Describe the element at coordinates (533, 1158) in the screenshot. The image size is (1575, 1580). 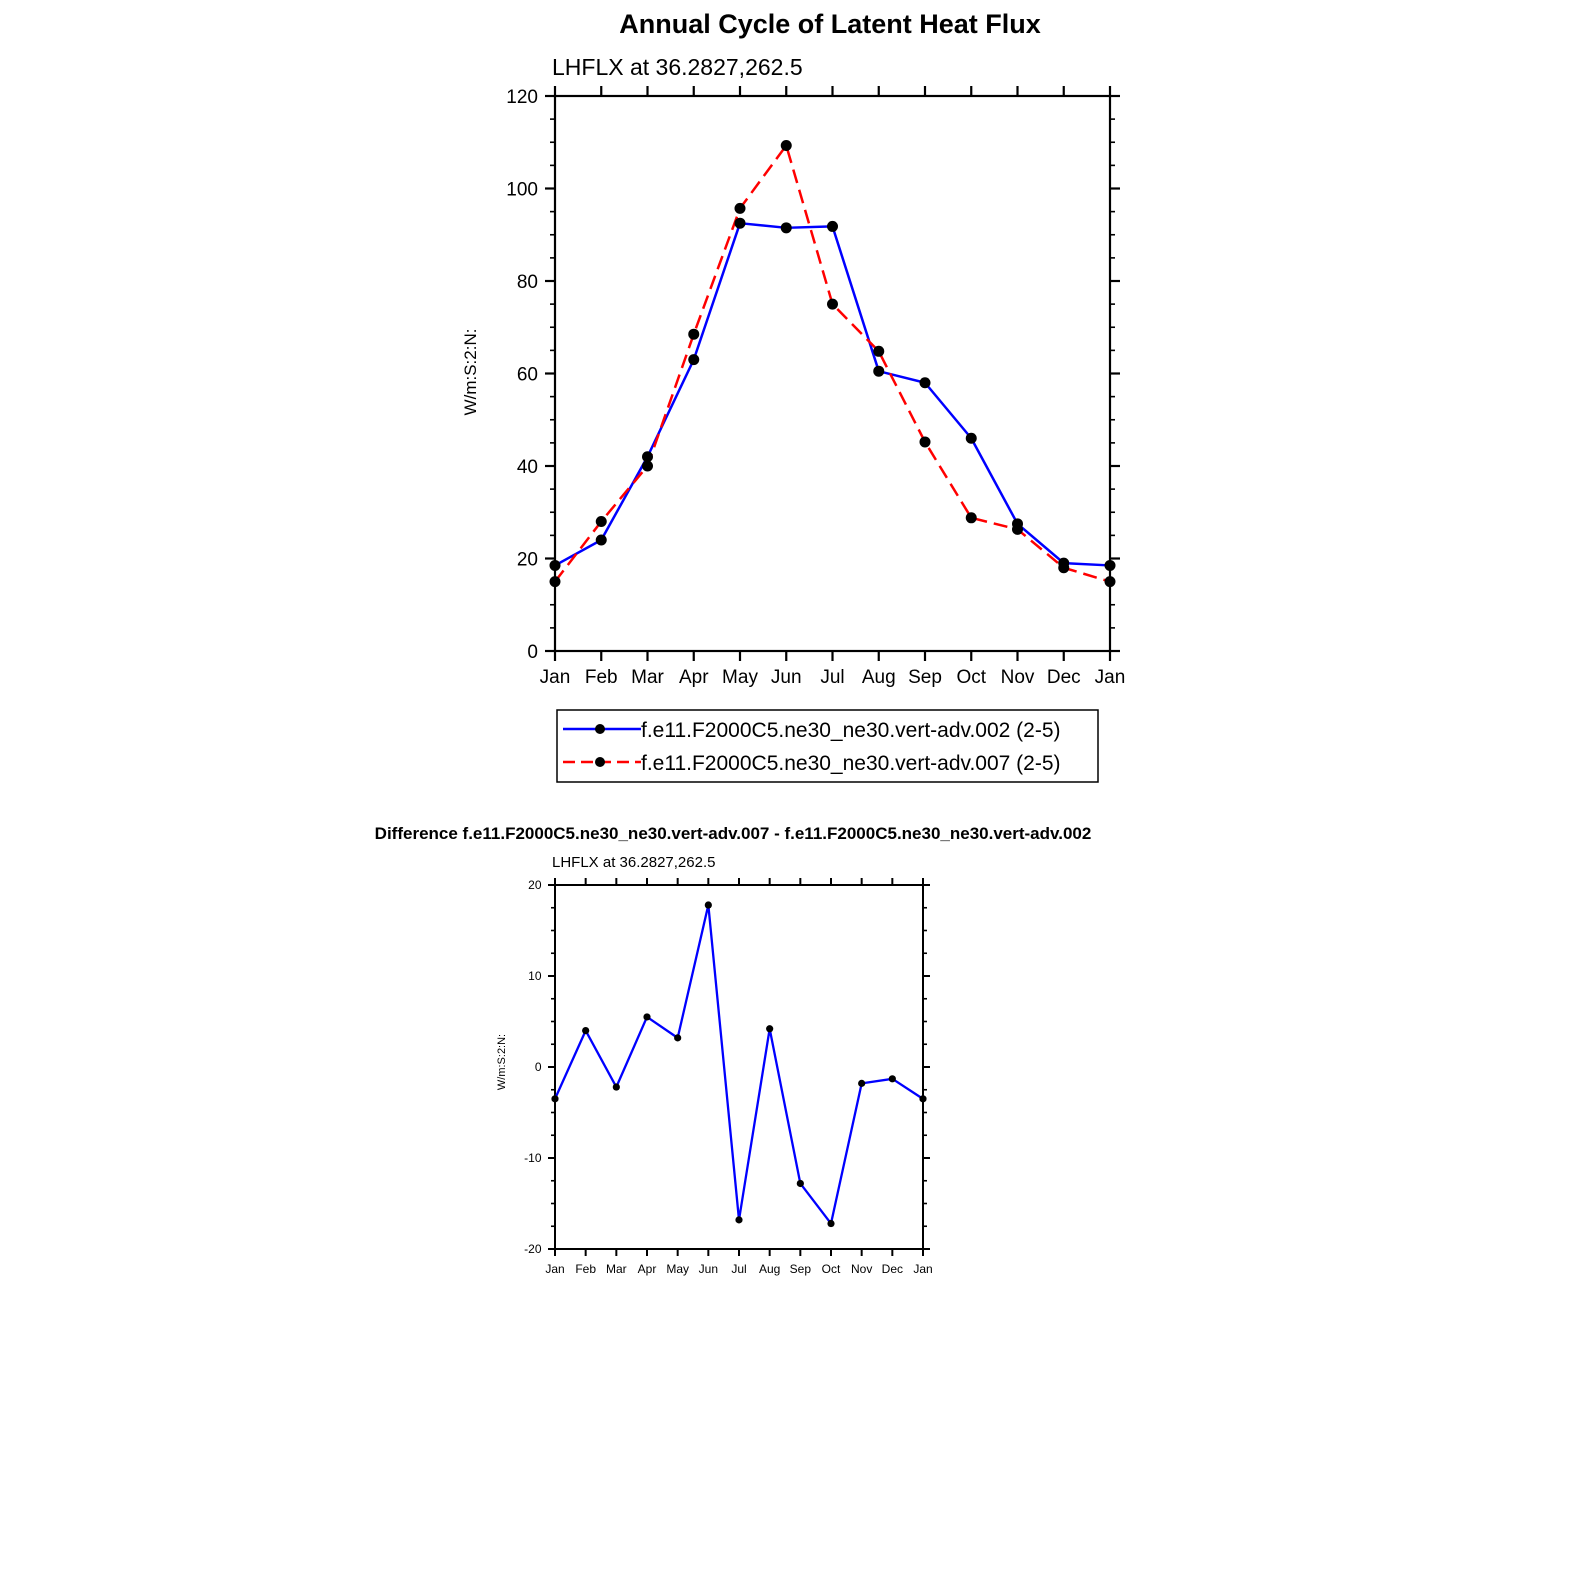
I see `y-tick-label: -10` at that location.